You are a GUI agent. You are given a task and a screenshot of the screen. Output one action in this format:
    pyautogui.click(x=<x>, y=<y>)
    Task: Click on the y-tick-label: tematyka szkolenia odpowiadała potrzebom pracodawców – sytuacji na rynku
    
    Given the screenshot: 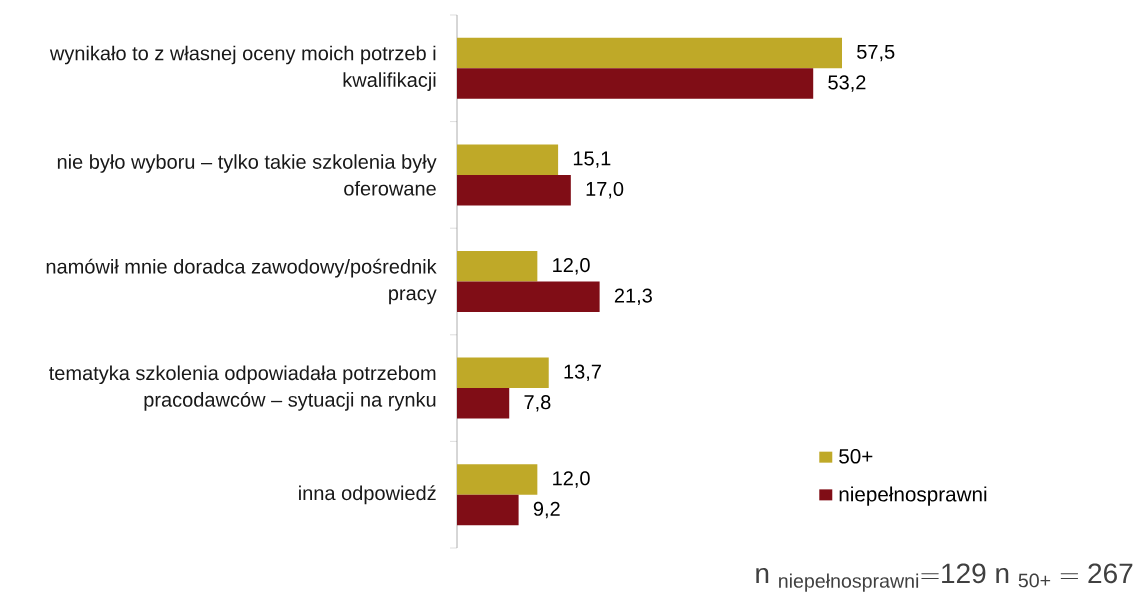 What is the action you would take?
    pyautogui.click(x=242, y=388)
    